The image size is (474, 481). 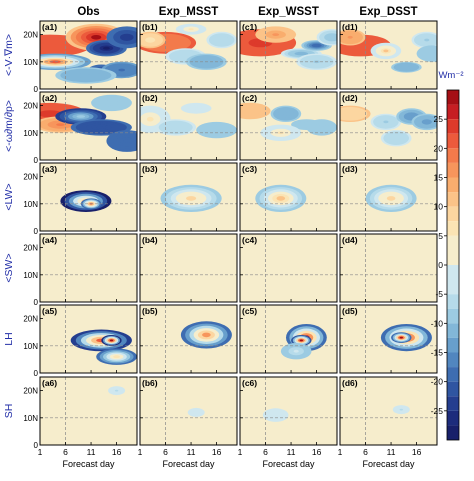 What do you see at coordinates (9, 55) in the screenshot?
I see `row-label: <-V·∇m>` at bounding box center [9, 55].